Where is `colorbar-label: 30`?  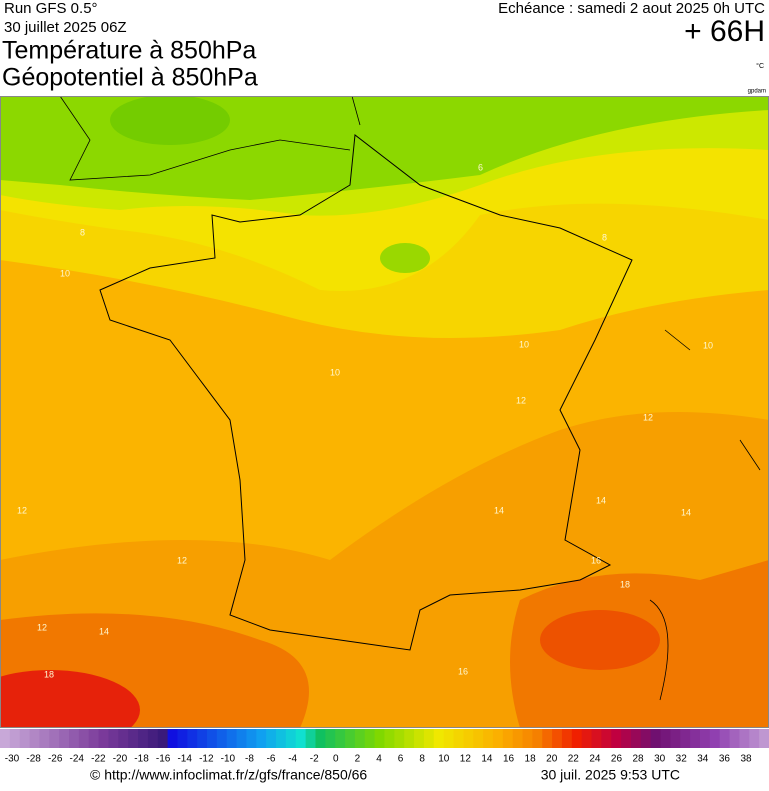 colorbar-label: 30 is located at coordinates (660, 759).